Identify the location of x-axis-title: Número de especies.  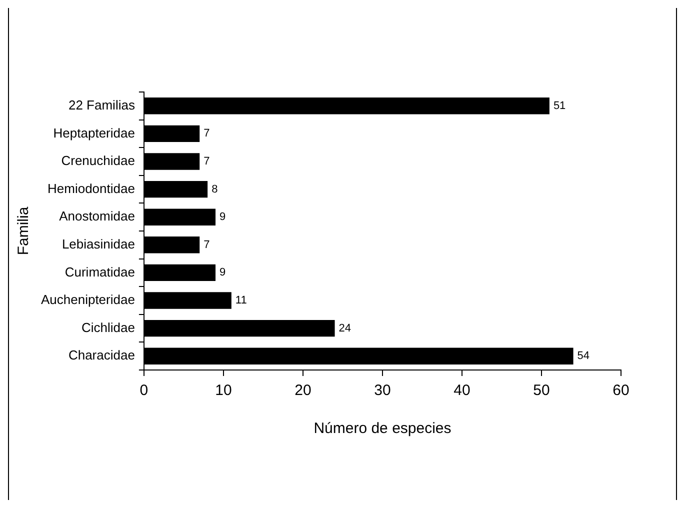
(383, 429).